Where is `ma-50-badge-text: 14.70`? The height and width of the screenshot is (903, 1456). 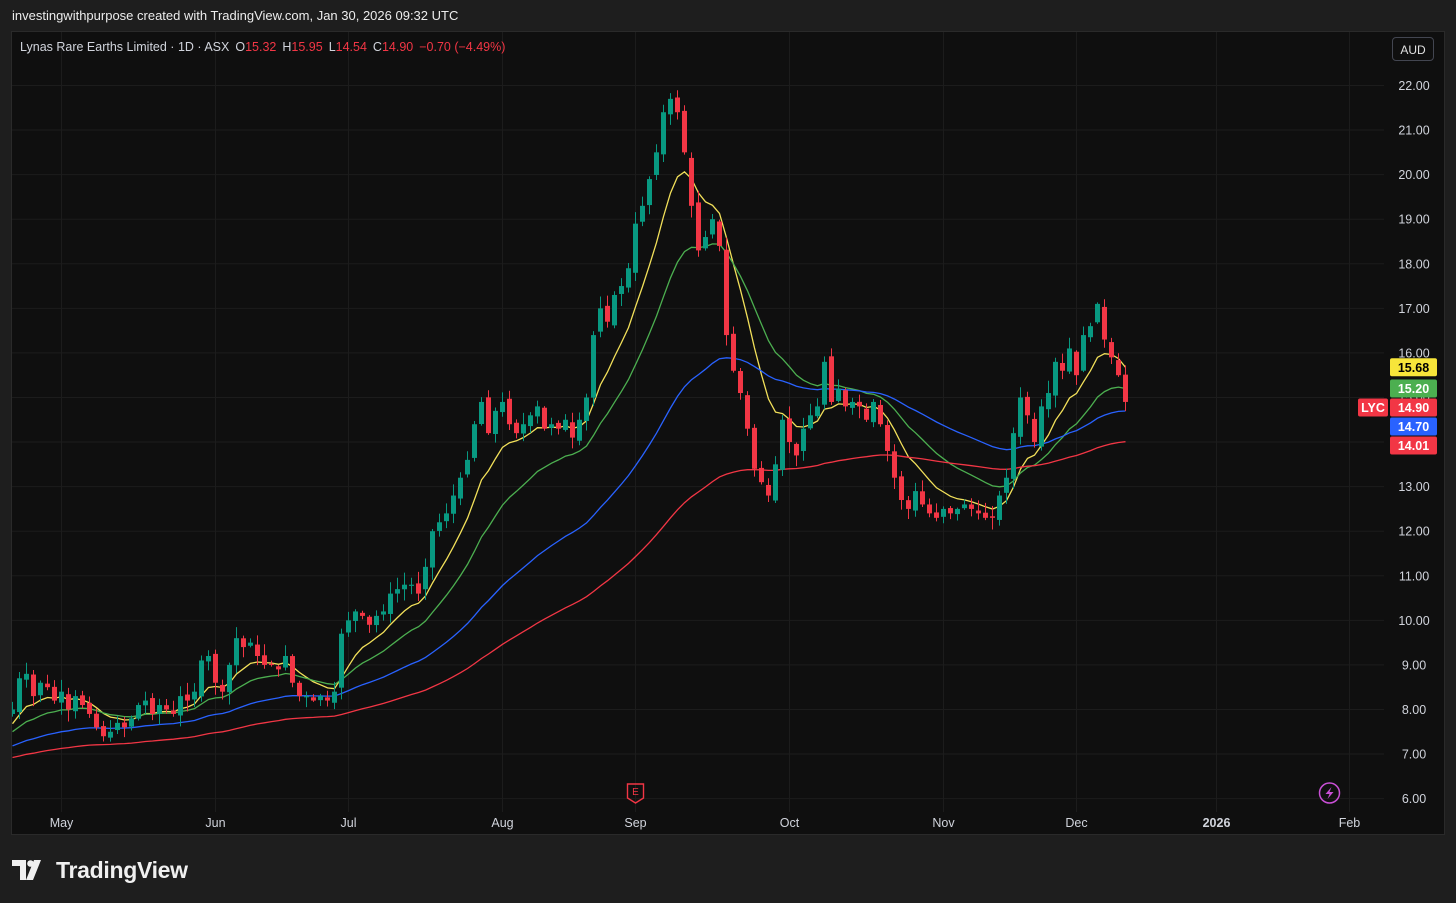
ma-50-badge-text: 14.70 is located at coordinates (1413, 427).